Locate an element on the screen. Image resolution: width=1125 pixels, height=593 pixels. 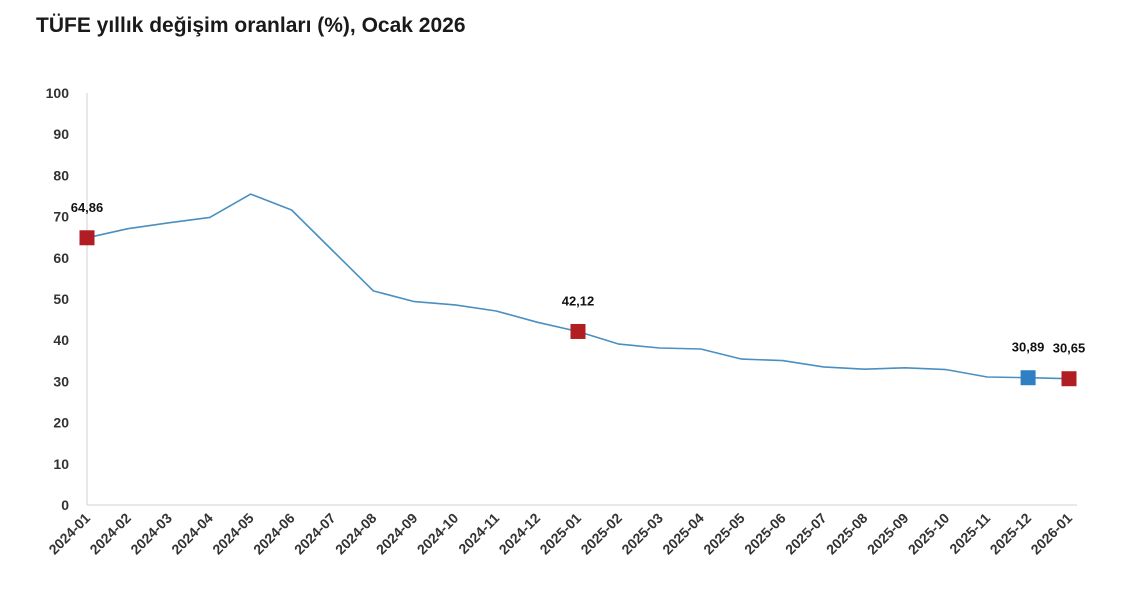
data-label: 64,86 is located at coordinates (87, 207).